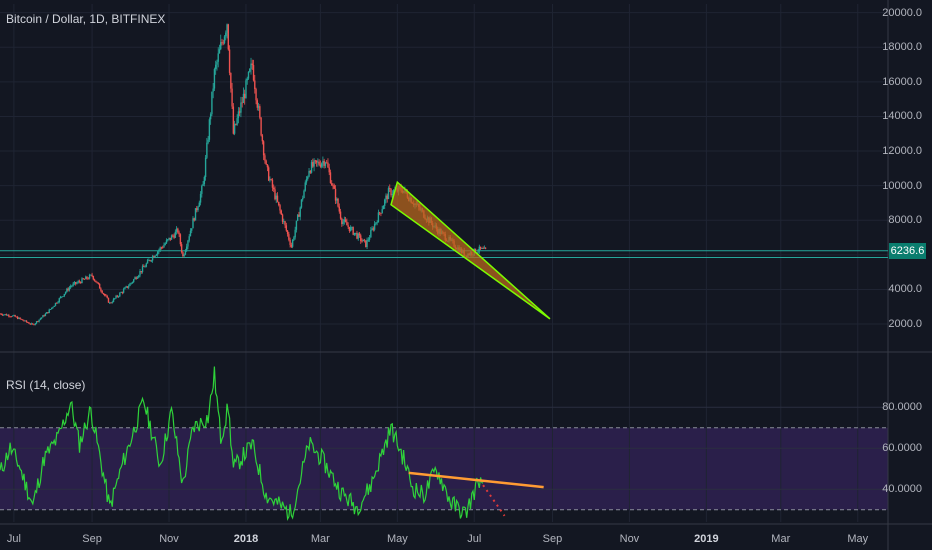 Image resolution: width=932 pixels, height=550 pixels. I want to click on price-tick-label: 14000.0, so click(902, 116).